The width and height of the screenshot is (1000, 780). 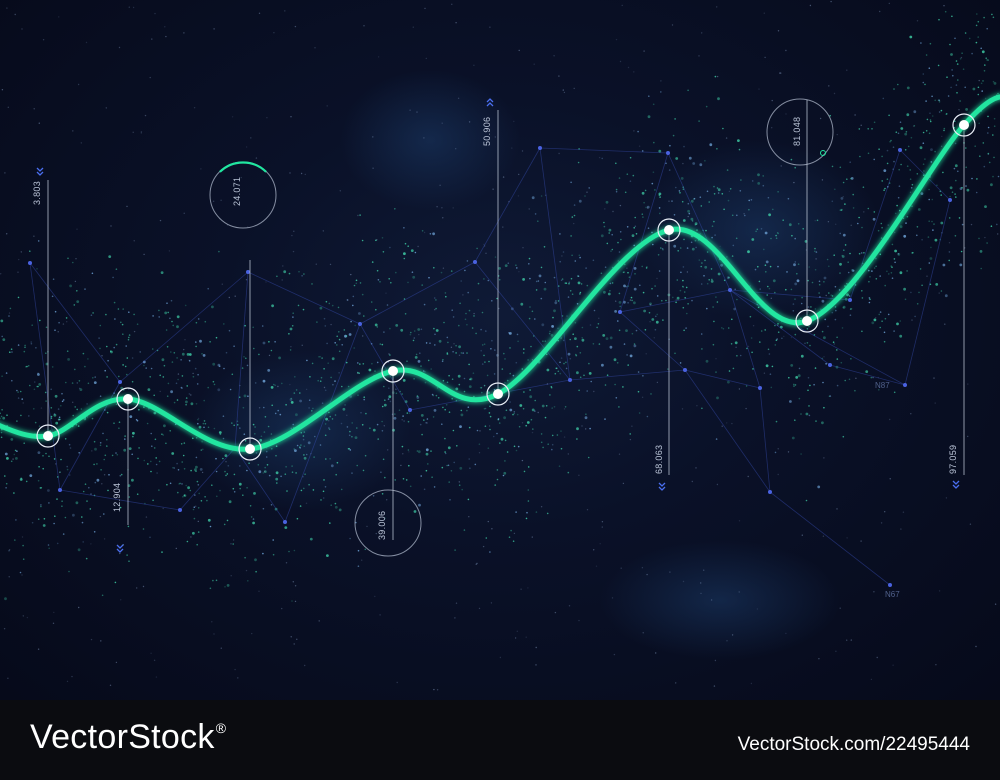 What do you see at coordinates (807, 321) in the screenshot?
I see `data-point` at bounding box center [807, 321].